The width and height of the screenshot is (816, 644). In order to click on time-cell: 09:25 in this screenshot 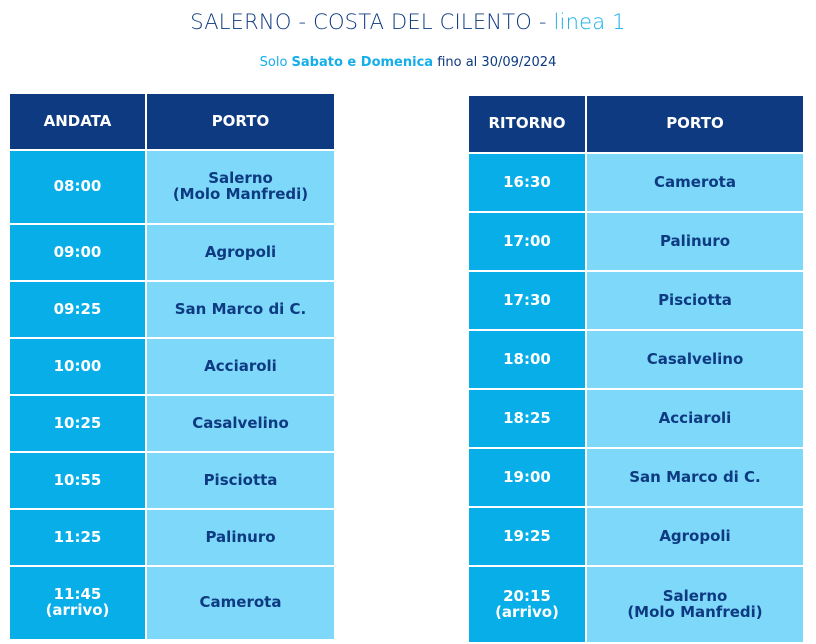, I will do `click(77, 309)`.